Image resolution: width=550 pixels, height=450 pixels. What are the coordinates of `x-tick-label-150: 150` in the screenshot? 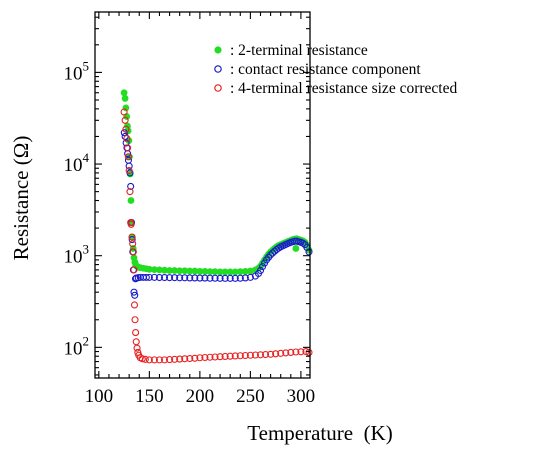 It's located at (149, 396).